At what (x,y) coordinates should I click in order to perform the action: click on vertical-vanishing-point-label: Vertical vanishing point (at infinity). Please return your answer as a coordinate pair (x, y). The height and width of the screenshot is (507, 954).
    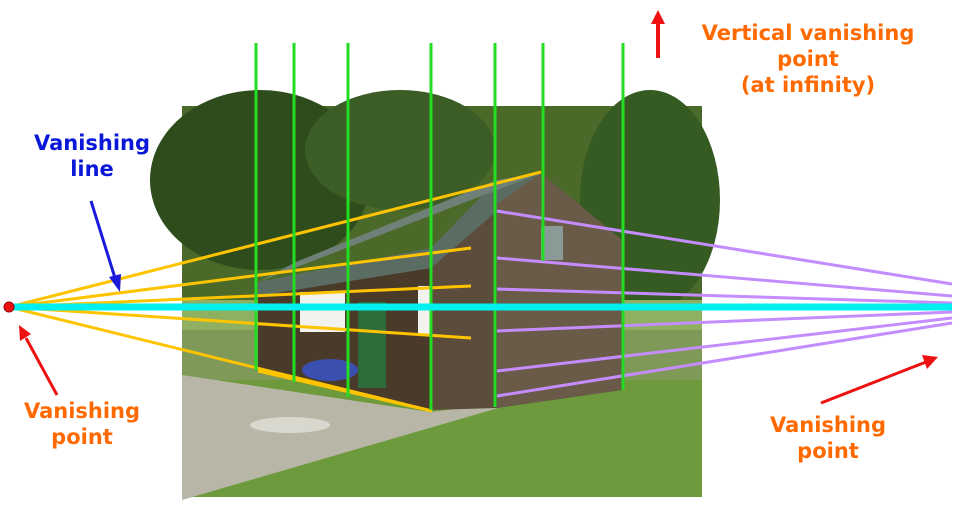
    Looking at the image, I should click on (808, 59).